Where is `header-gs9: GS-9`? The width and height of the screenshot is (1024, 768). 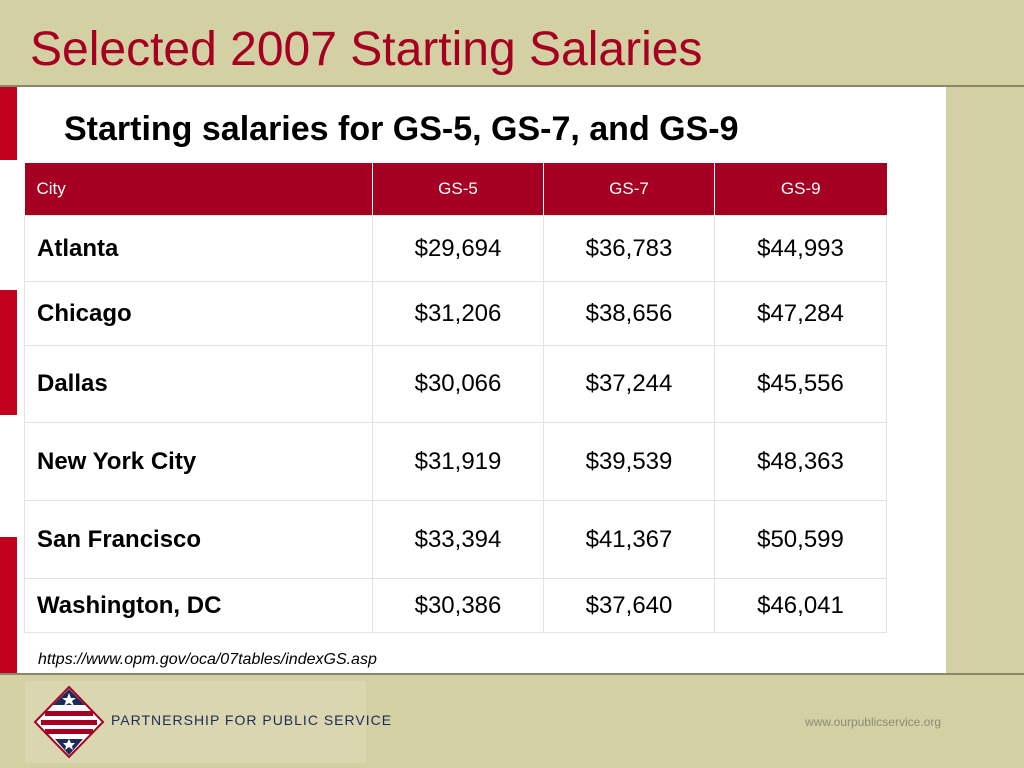 header-gs9: GS-9 is located at coordinates (800, 189).